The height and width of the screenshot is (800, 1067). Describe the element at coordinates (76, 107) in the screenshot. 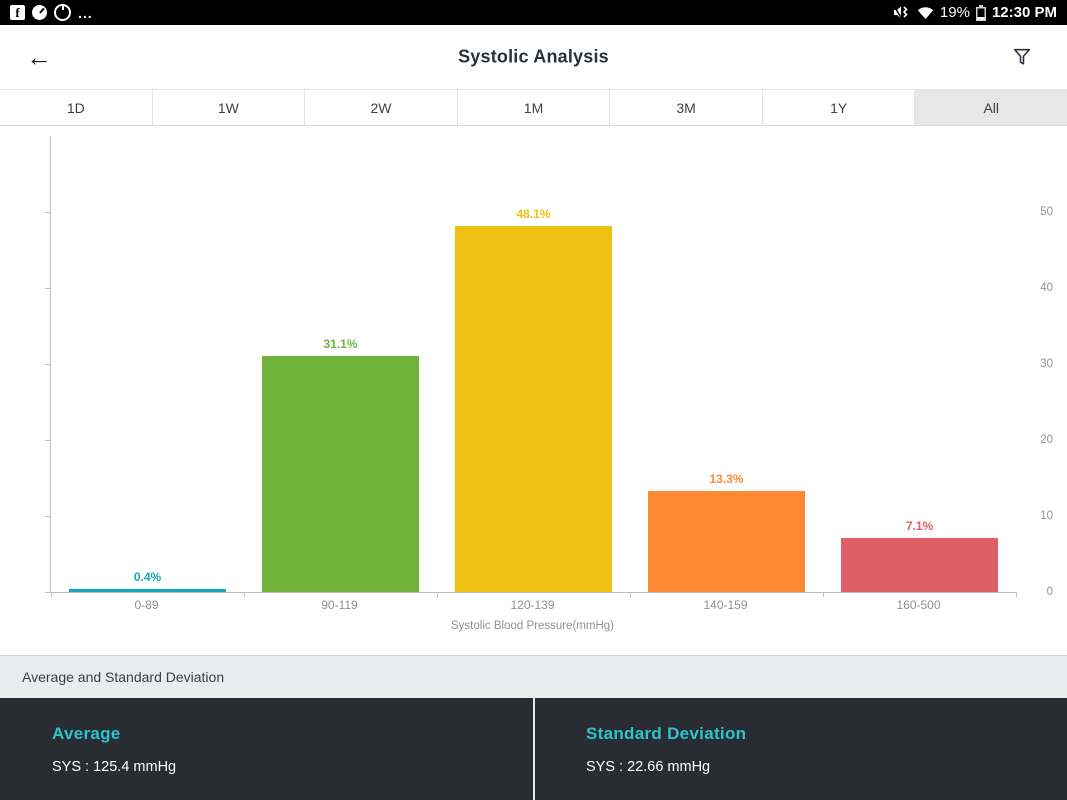

I see `tab-1d: 1D` at that location.